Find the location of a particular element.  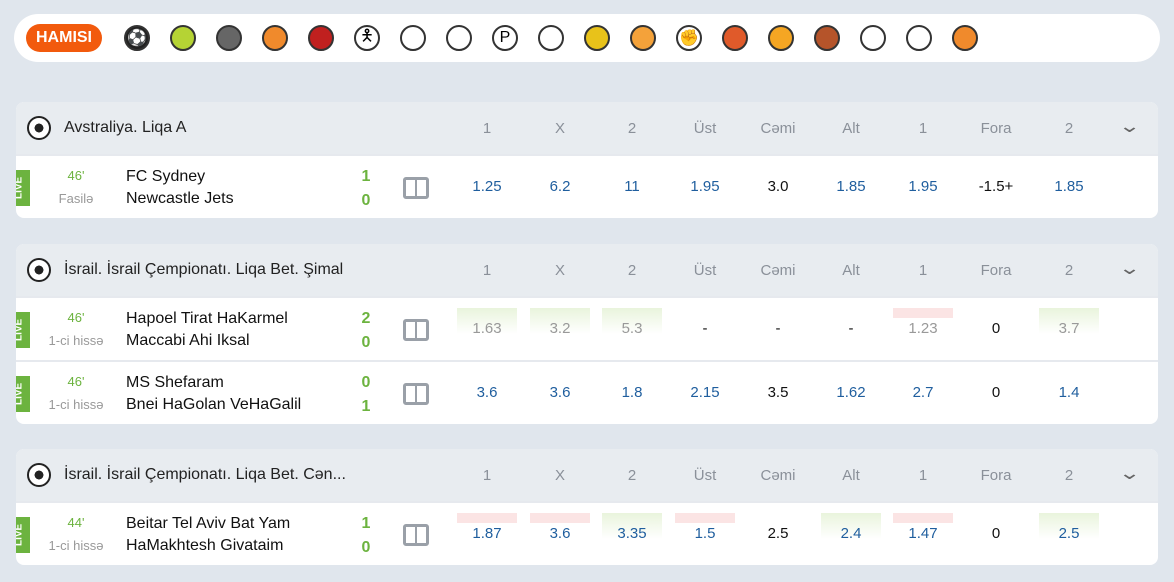

futsal-icon is located at coordinates (459, 38).